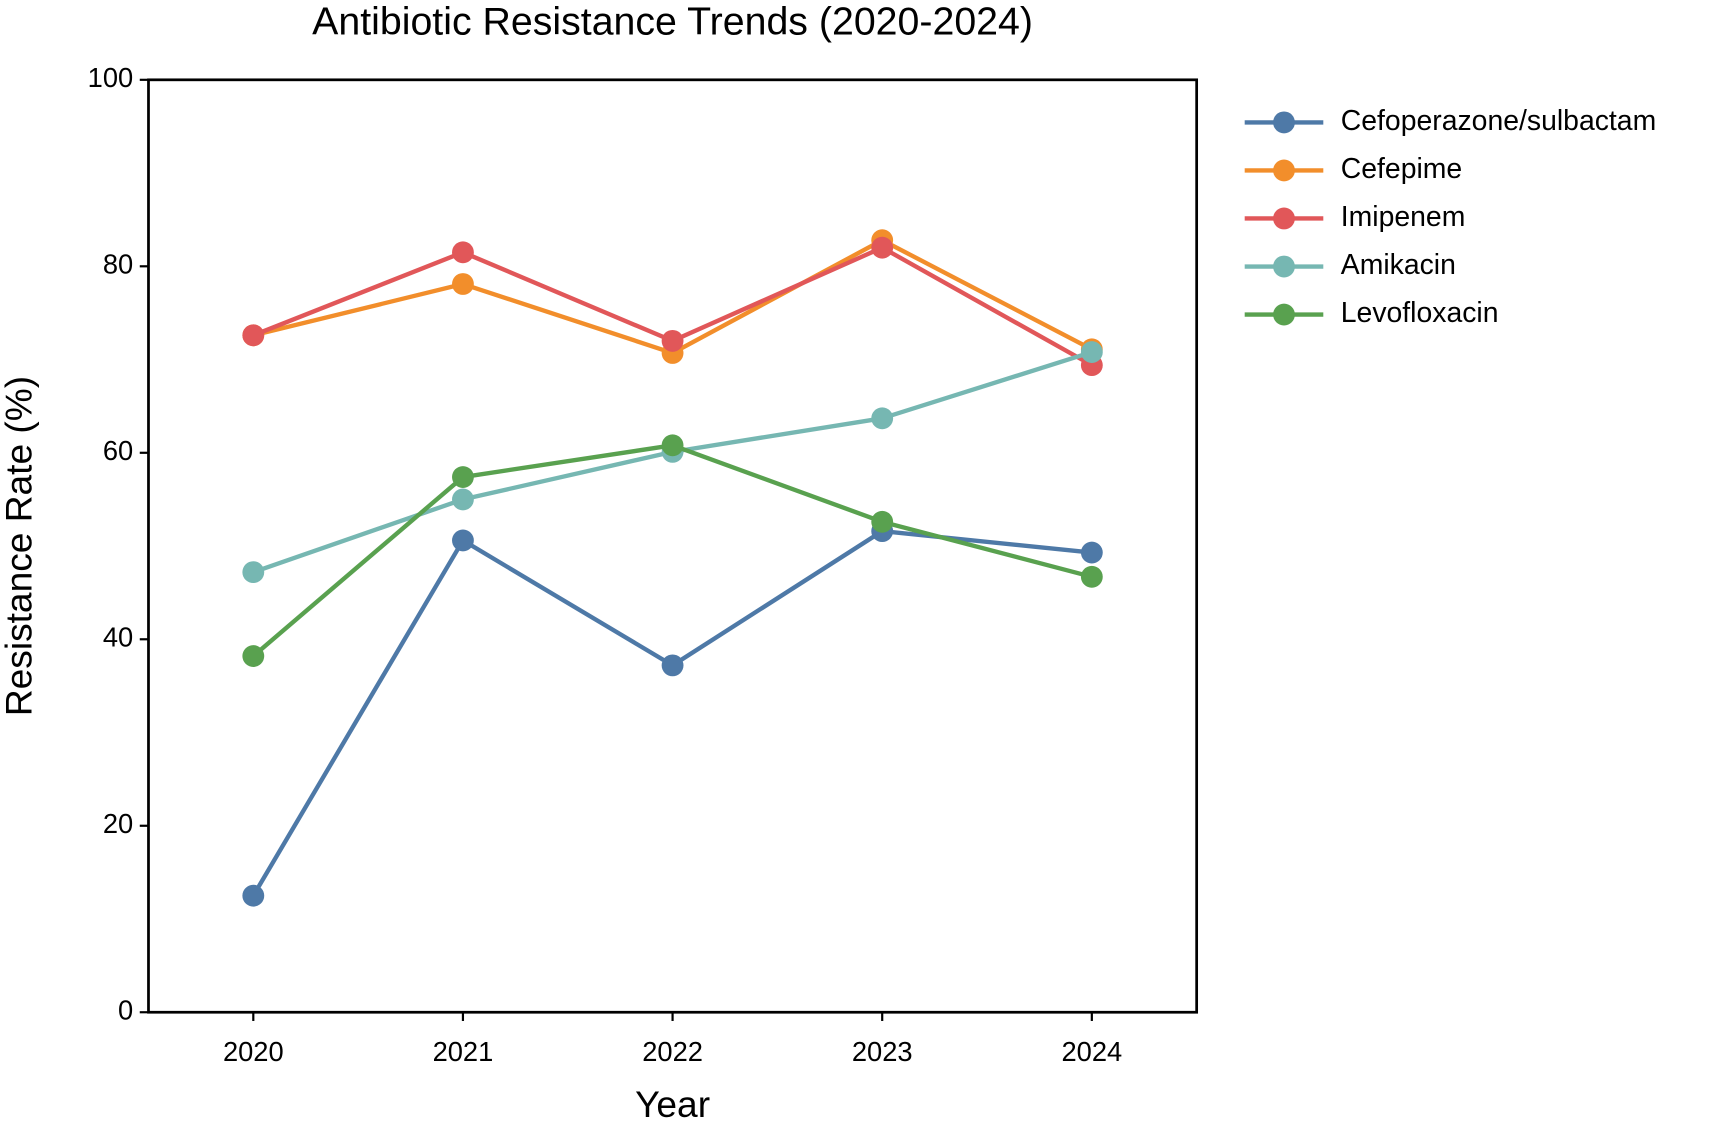 This screenshot has height=1127, width=1712. What do you see at coordinates (20, 546) in the screenshot?
I see `y-axis-label: Resistance Rate (%)` at bounding box center [20, 546].